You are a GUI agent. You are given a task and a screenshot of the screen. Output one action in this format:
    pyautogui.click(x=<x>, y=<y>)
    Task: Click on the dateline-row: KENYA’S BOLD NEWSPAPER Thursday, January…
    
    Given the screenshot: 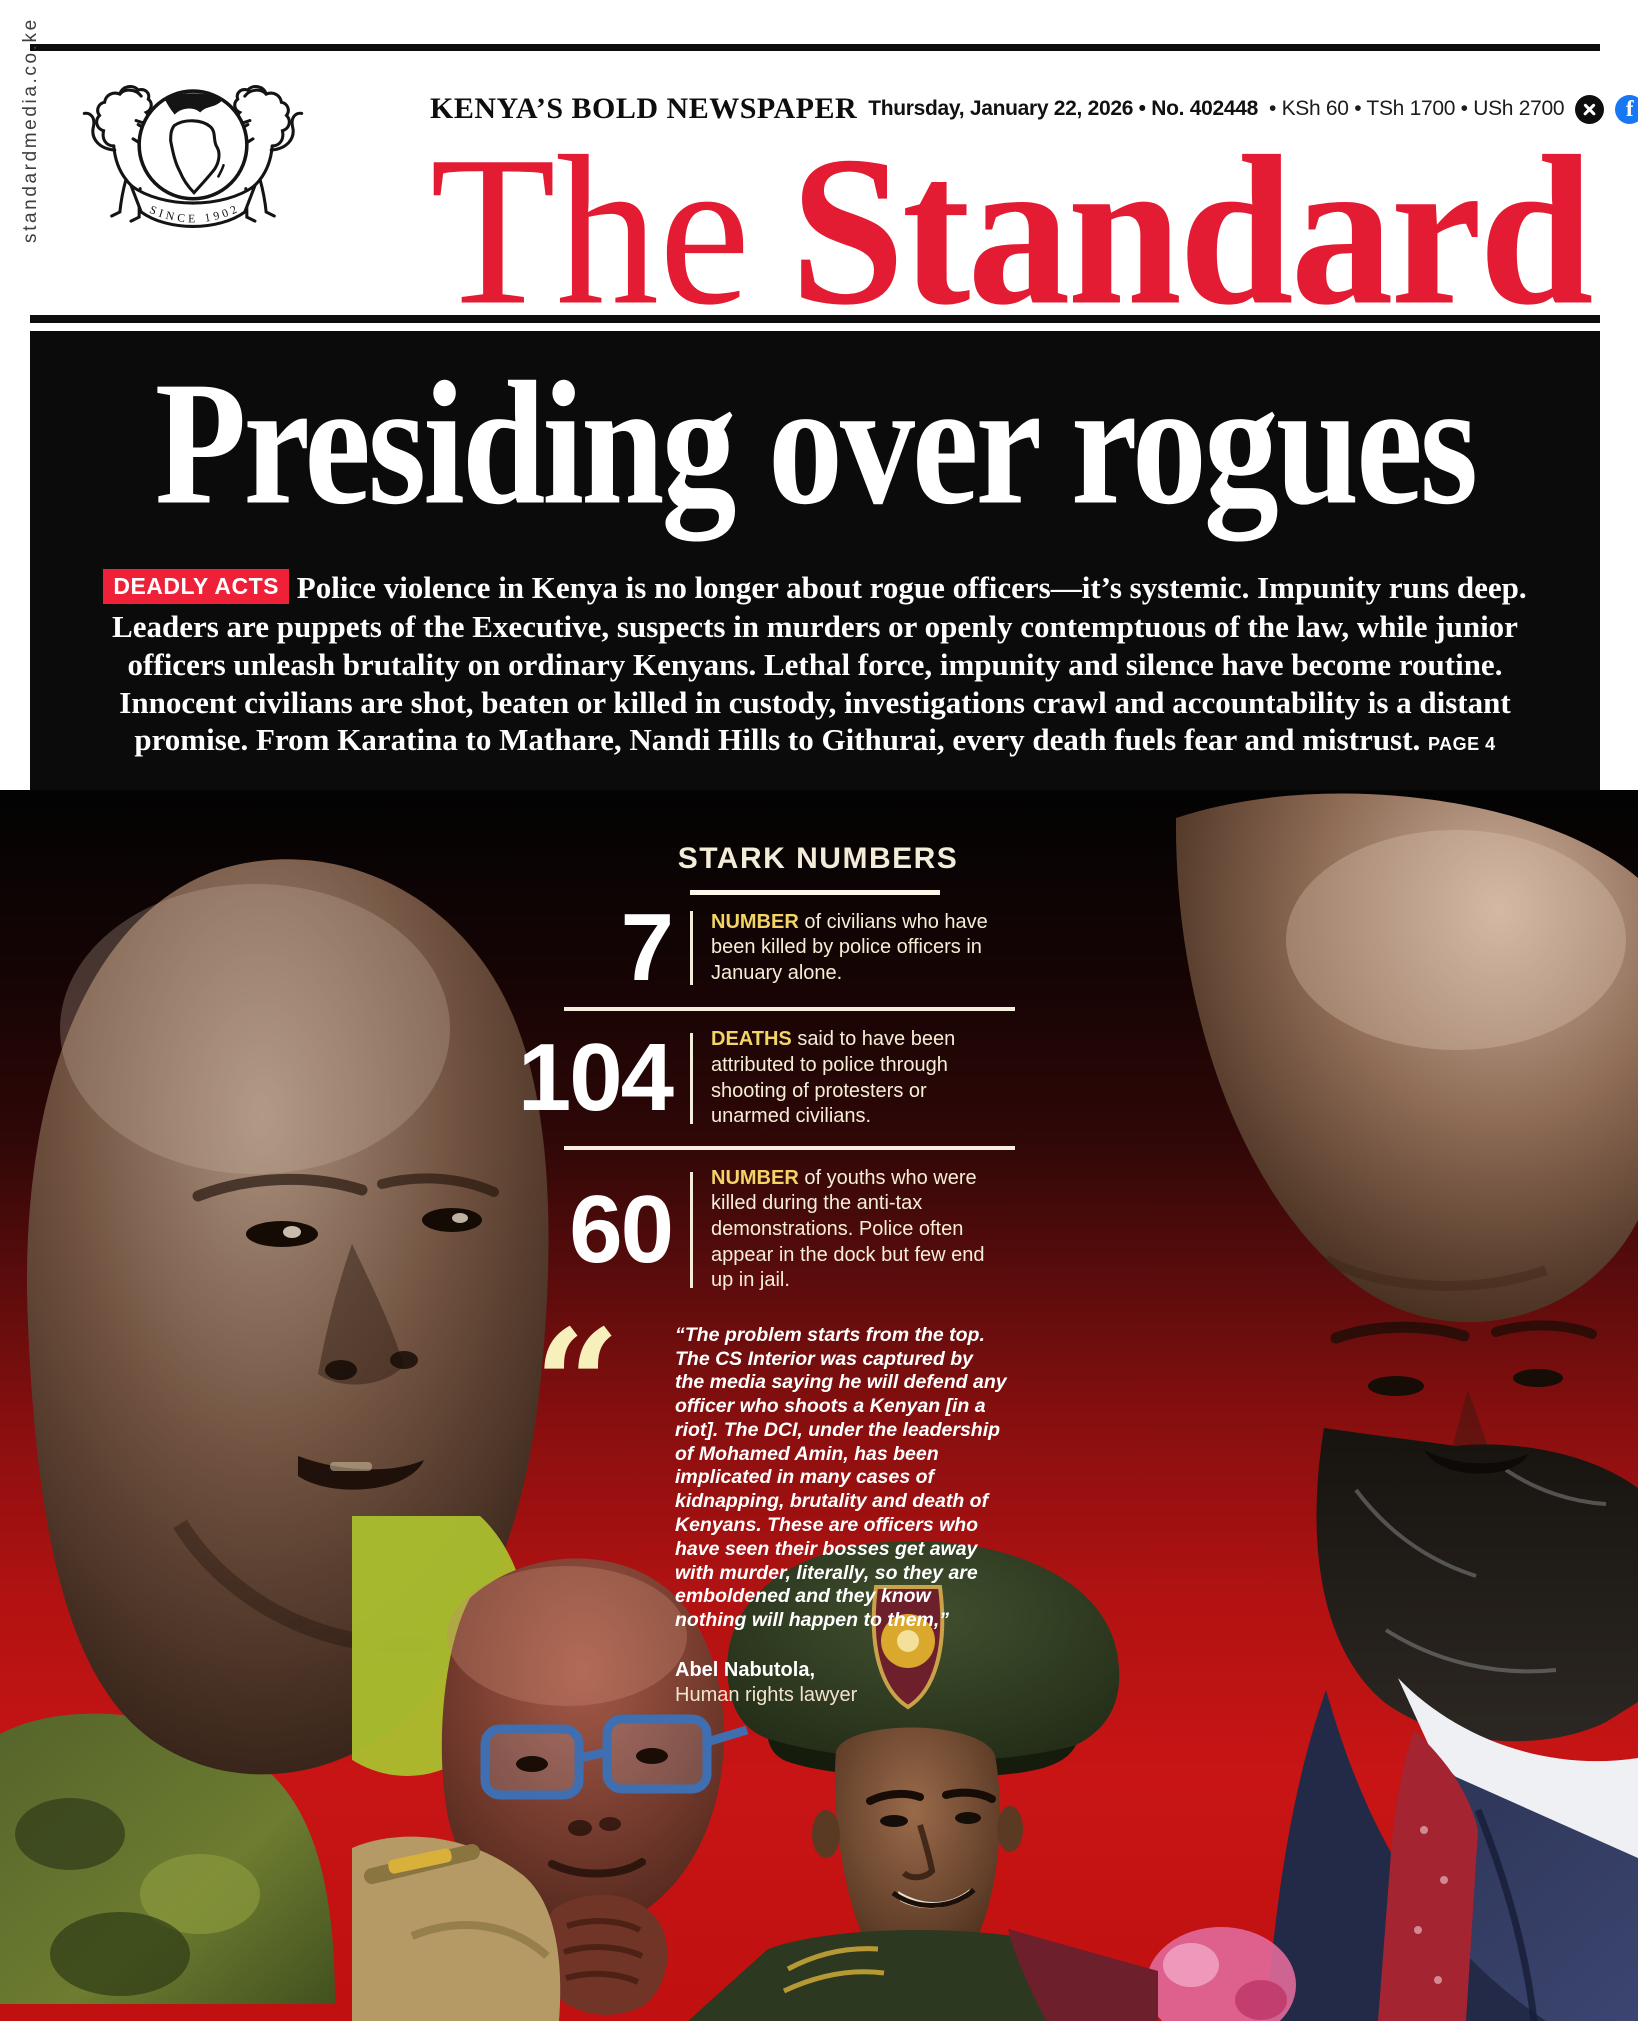 What is the action you would take?
    pyautogui.click(x=1034, y=109)
    